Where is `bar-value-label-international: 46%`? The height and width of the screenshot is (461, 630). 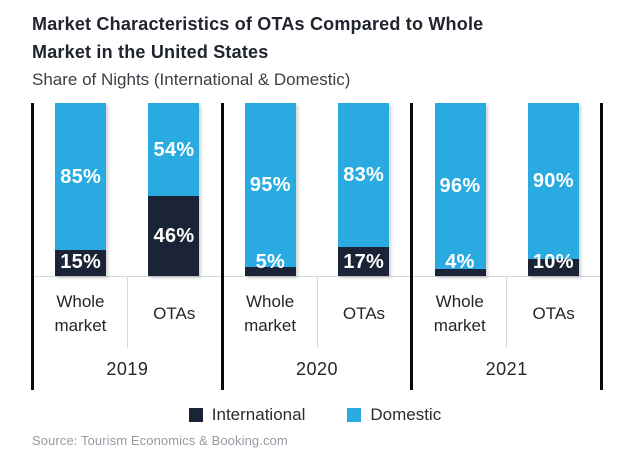 bar-value-label-international: 46% is located at coordinates (174, 236).